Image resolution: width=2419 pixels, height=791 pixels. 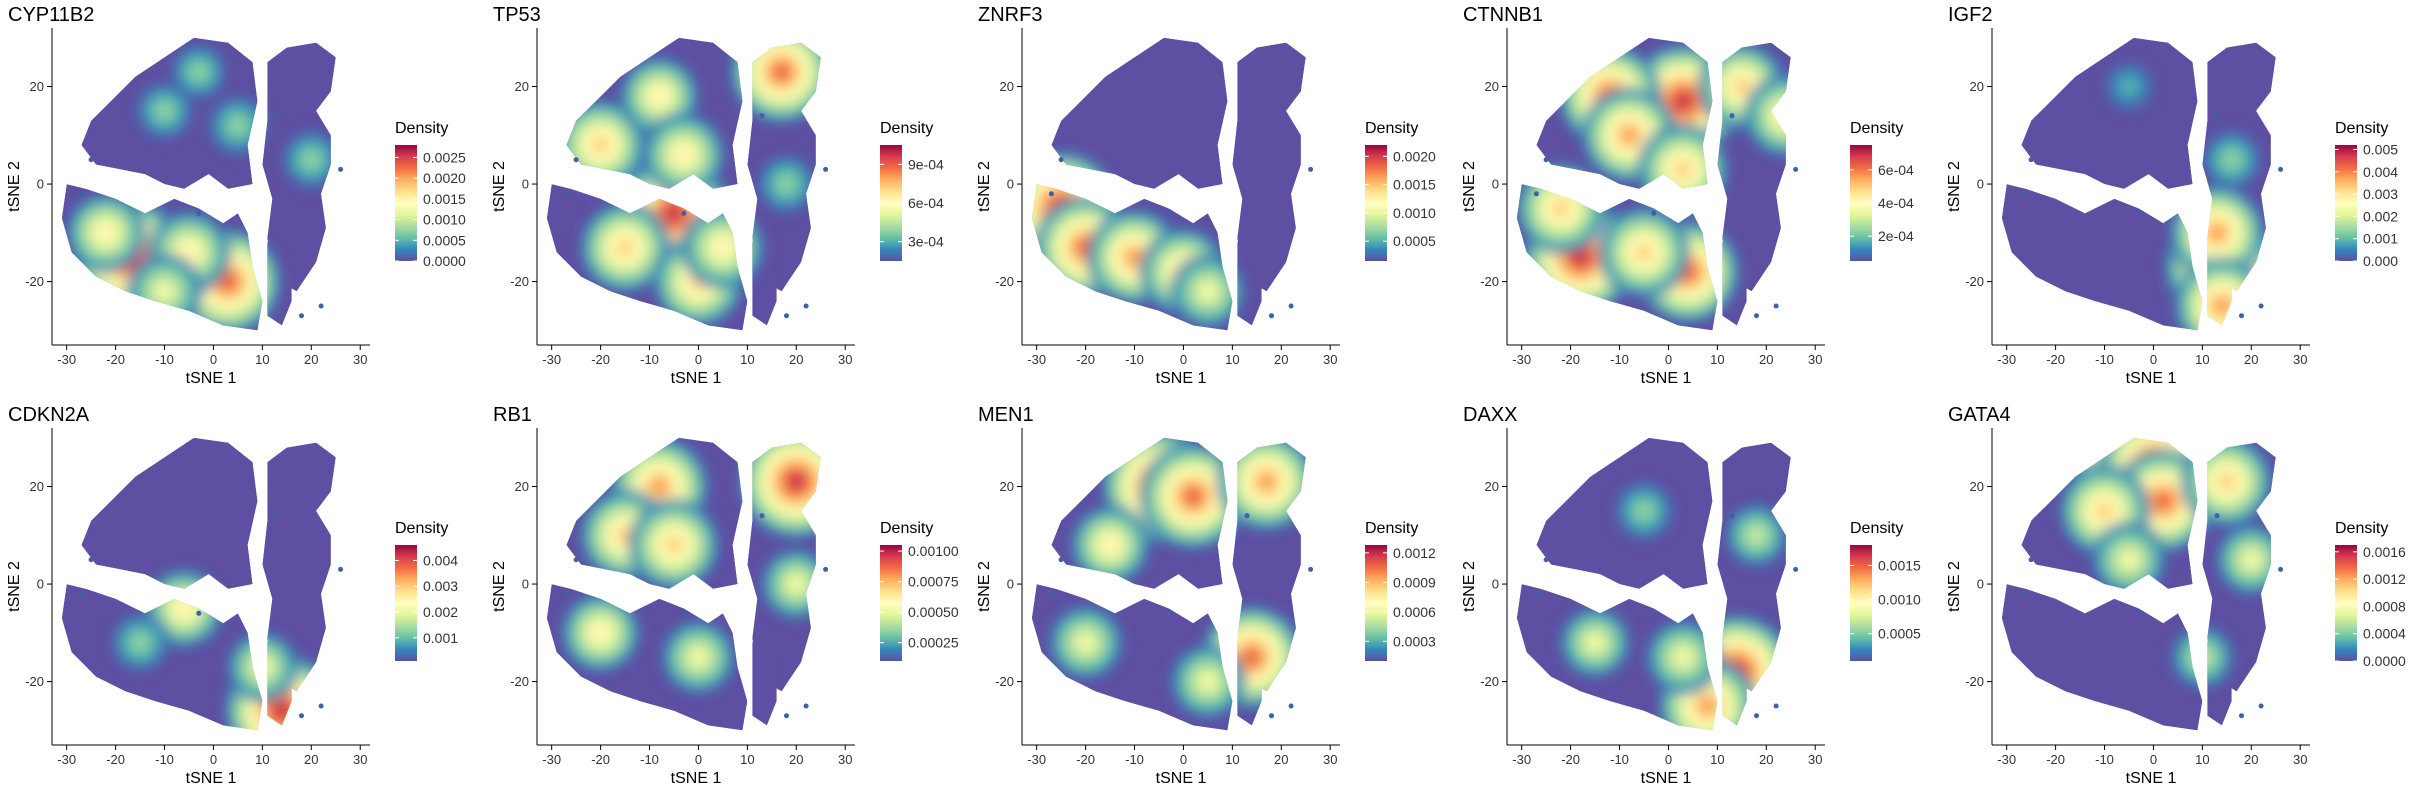 I want to click on legend: Density 0.004 0.003 0.002 0.001, so click(x=426, y=590).